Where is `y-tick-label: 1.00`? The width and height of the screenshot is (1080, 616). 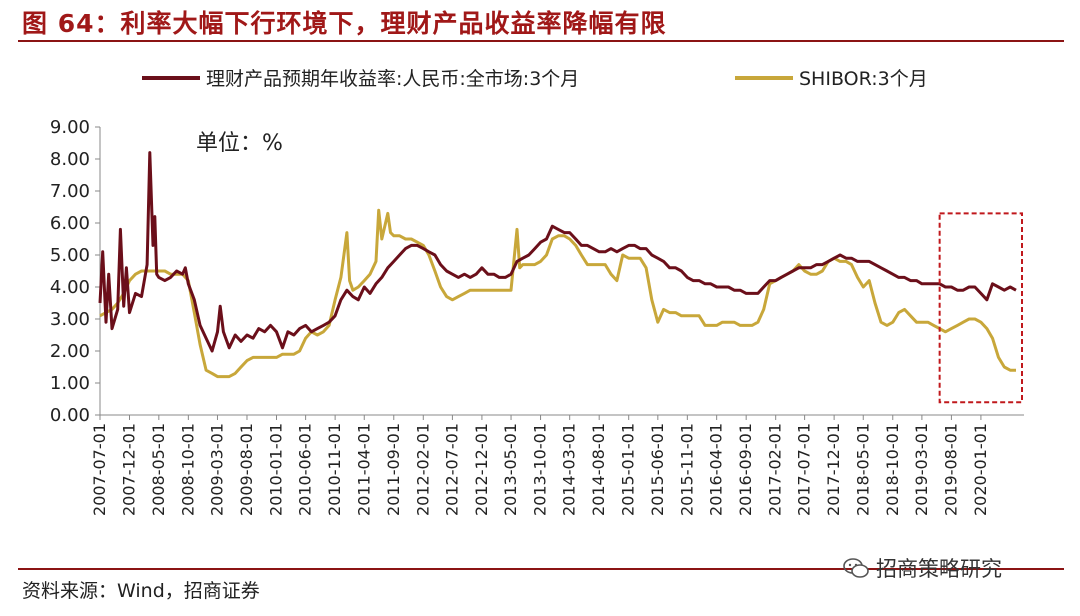
y-tick-label: 1.00 is located at coordinates (70, 383).